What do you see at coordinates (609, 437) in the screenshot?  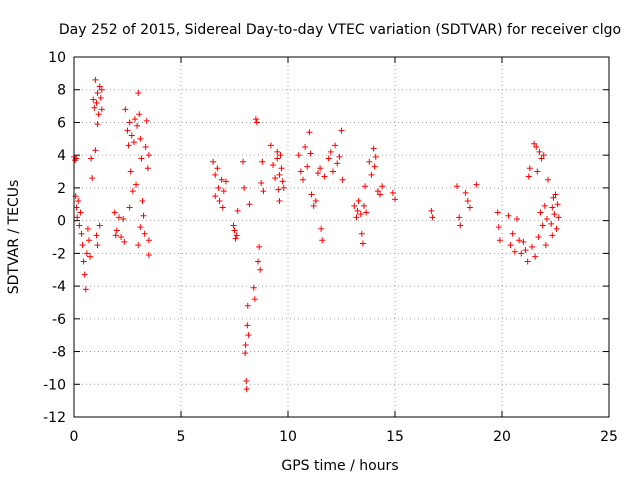 I see `x-tick-label: 25` at bounding box center [609, 437].